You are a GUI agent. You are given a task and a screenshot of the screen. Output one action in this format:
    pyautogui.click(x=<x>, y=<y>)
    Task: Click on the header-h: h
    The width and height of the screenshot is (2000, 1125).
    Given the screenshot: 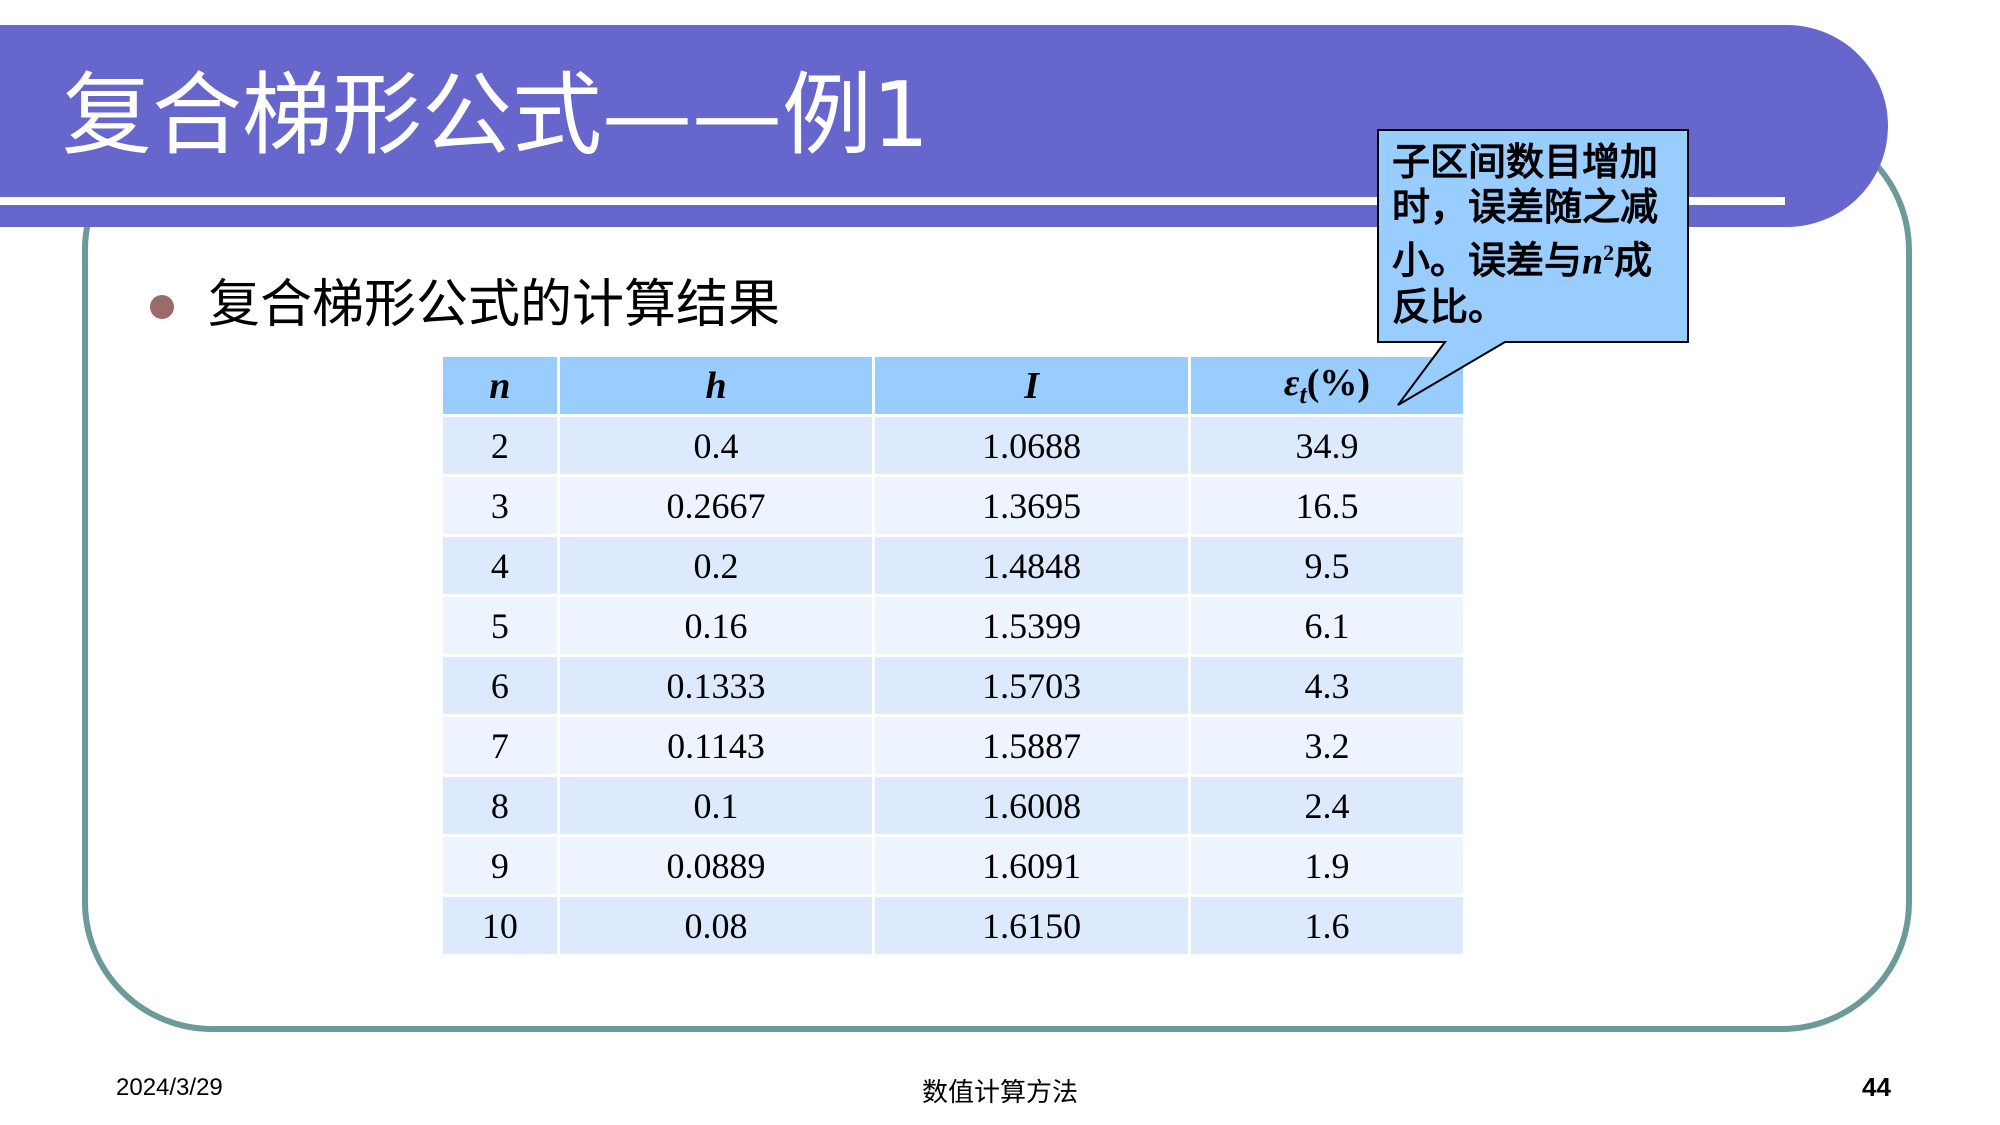 What is the action you would take?
    pyautogui.click(x=716, y=385)
    